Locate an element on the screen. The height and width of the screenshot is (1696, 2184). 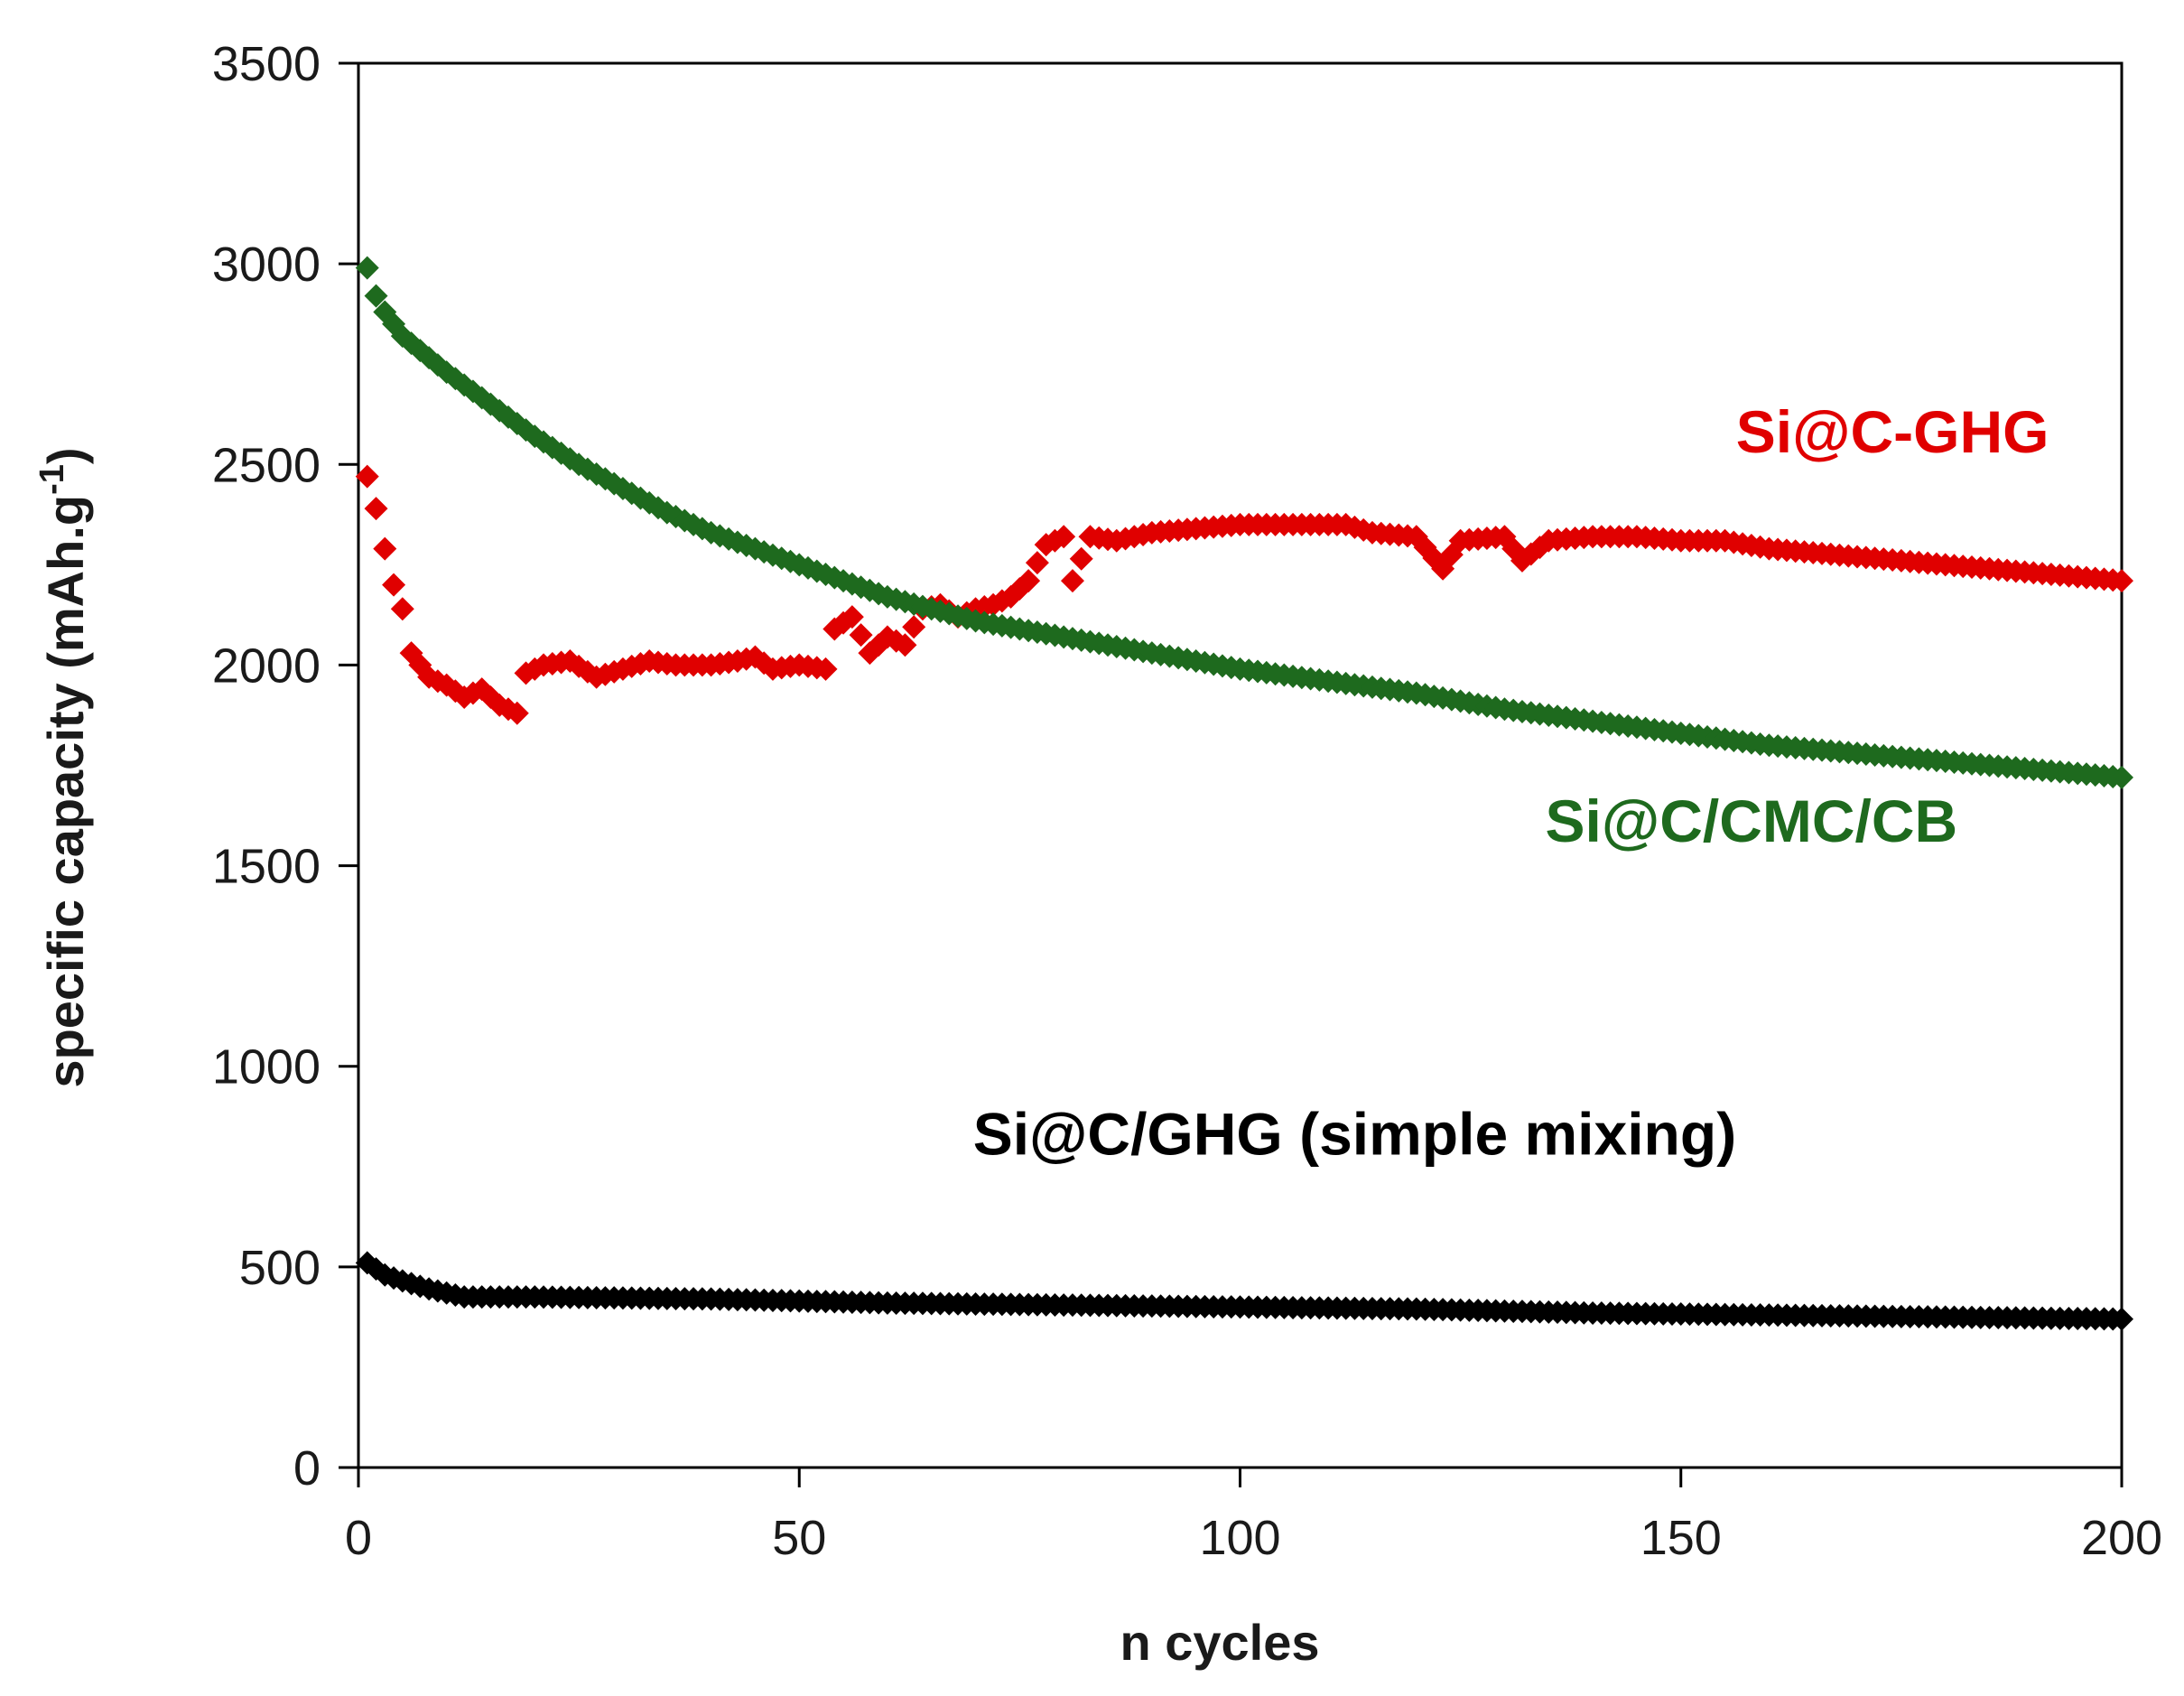
x-tick-label-50: 50 is located at coordinates (799, 1538).